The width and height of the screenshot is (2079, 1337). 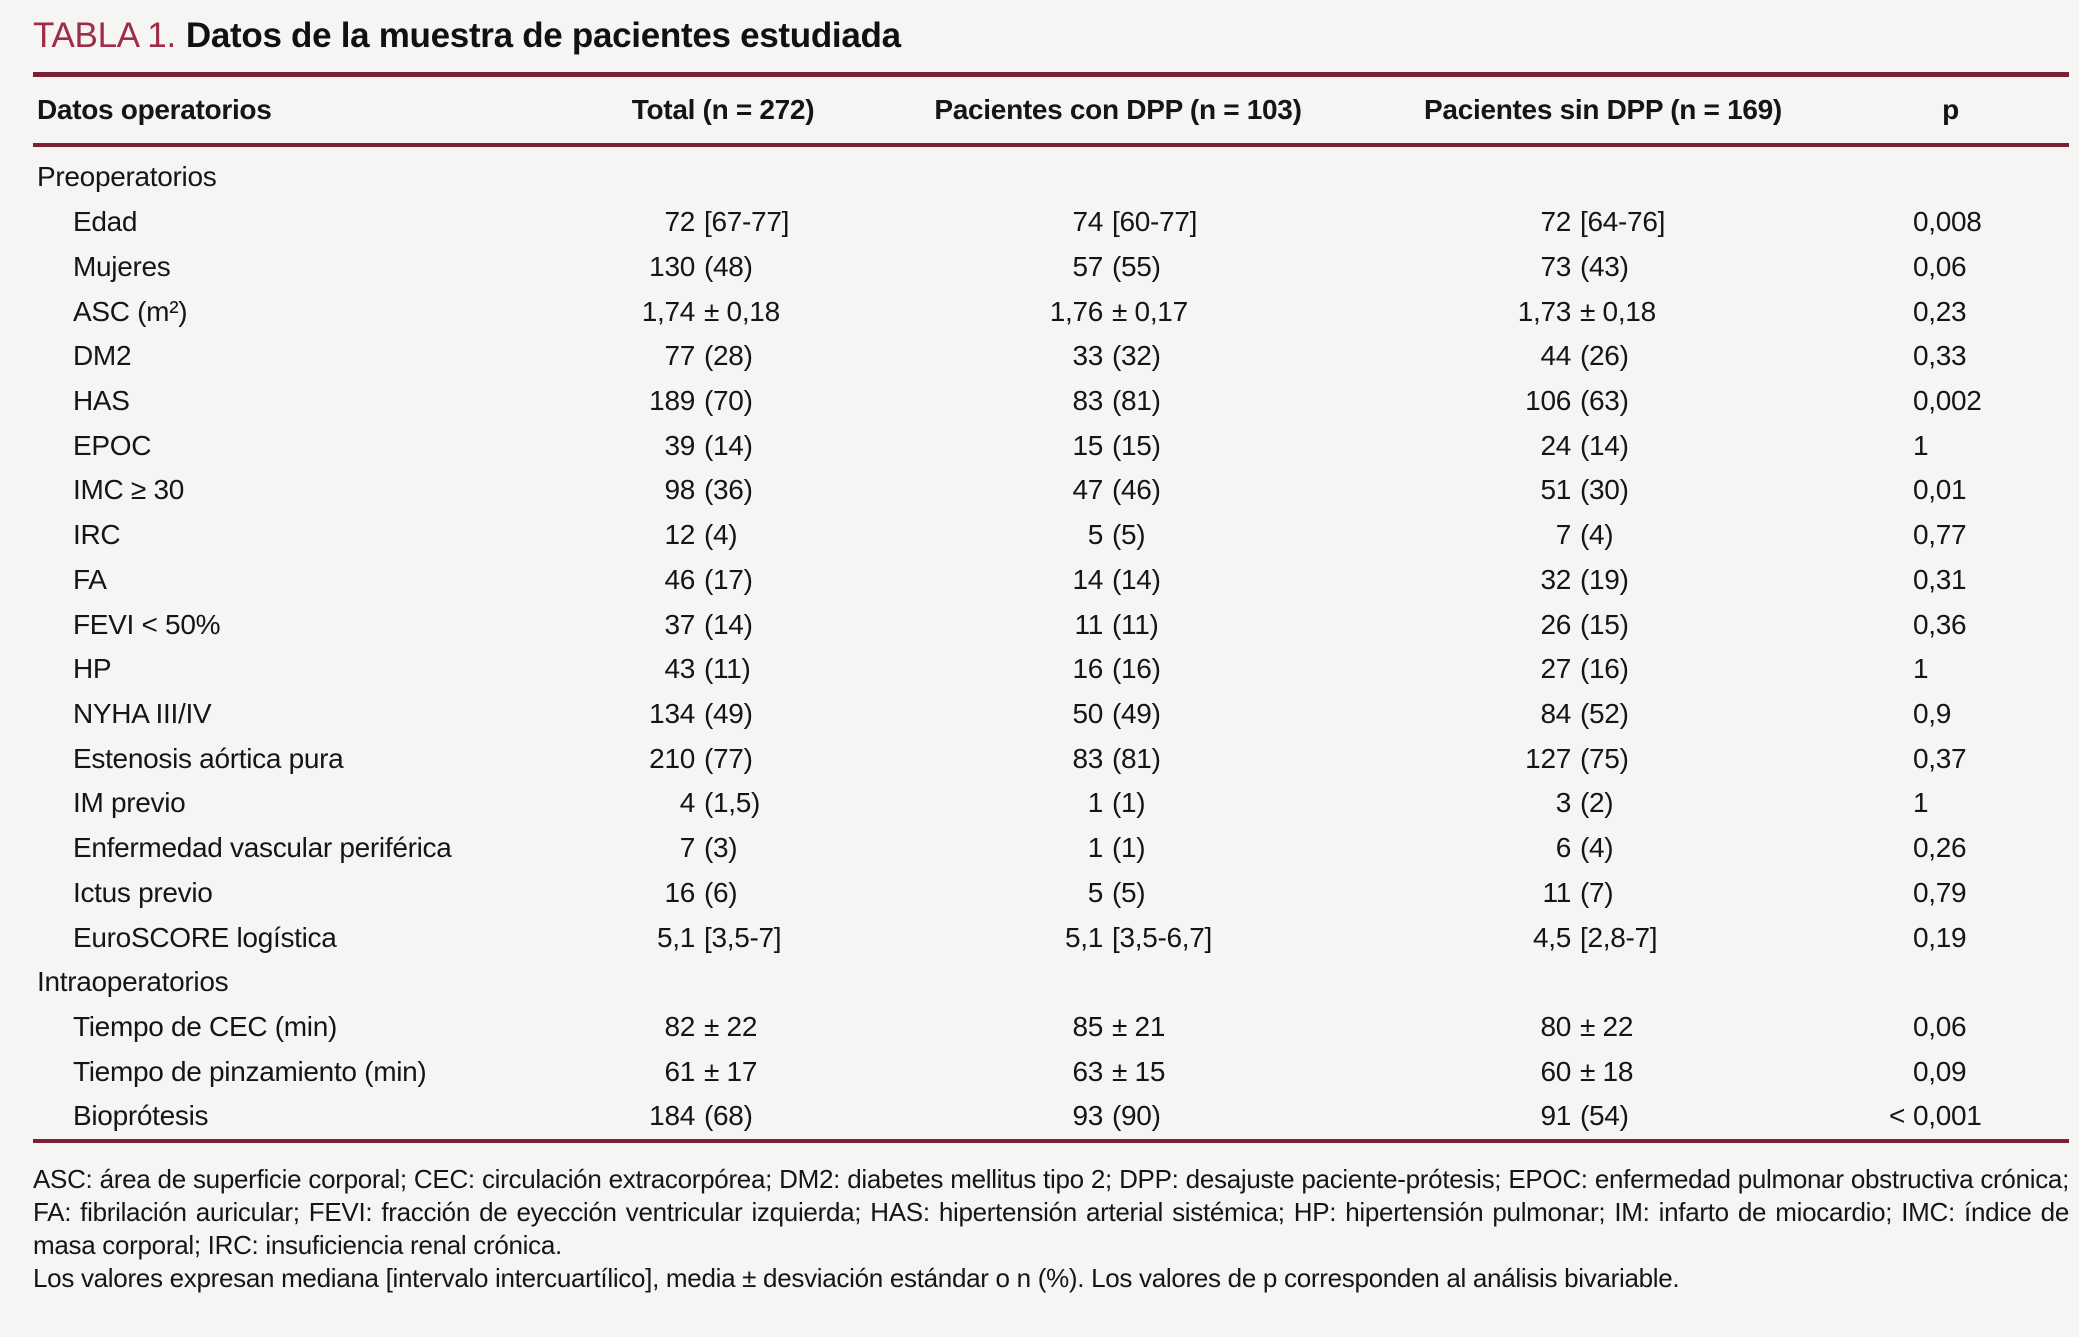 I want to click on p-value-cell: 0,19, so click(x=1925, y=938).